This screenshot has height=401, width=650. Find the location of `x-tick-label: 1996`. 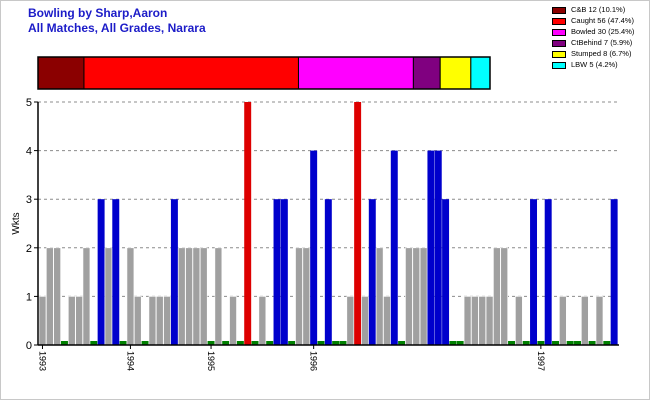

x-tick-label: 1996 is located at coordinates (314, 361).